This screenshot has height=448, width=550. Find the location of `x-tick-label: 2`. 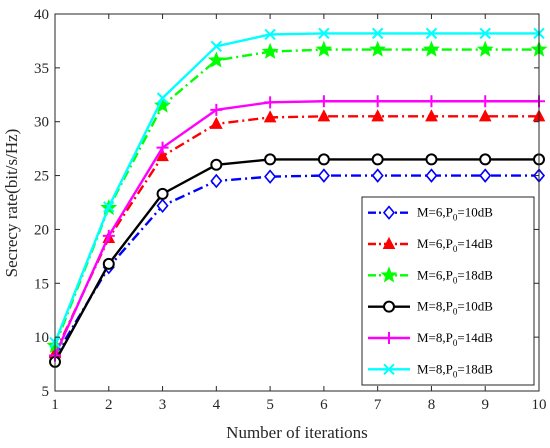

x-tick-label: 2 is located at coordinates (109, 405).